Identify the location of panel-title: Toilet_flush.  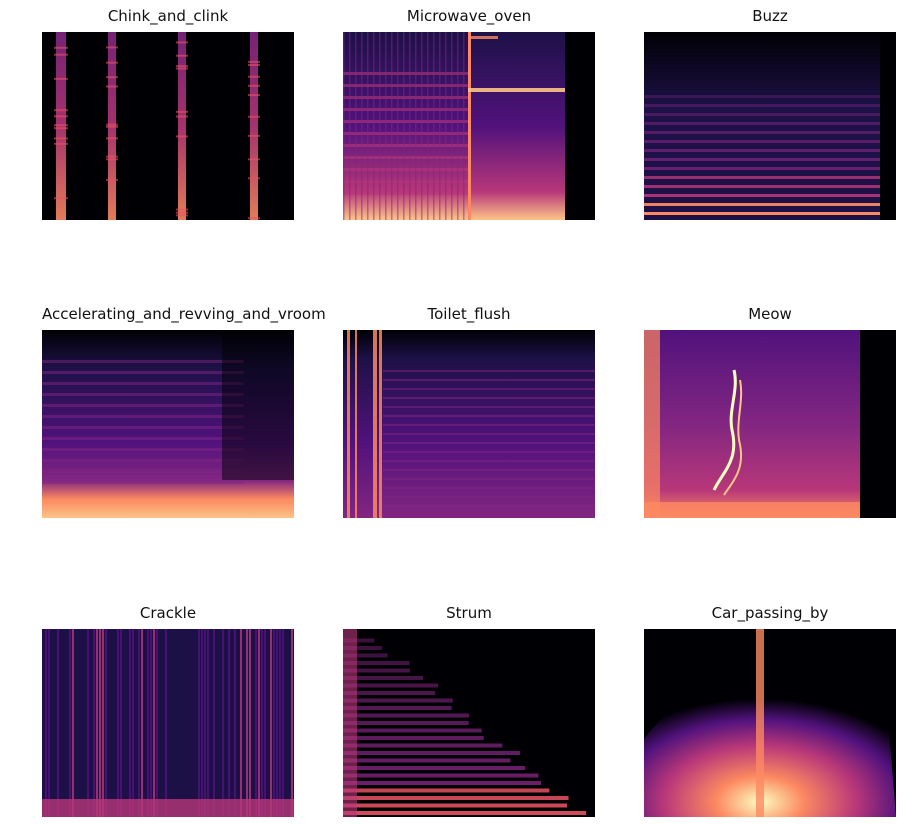
(469, 314).